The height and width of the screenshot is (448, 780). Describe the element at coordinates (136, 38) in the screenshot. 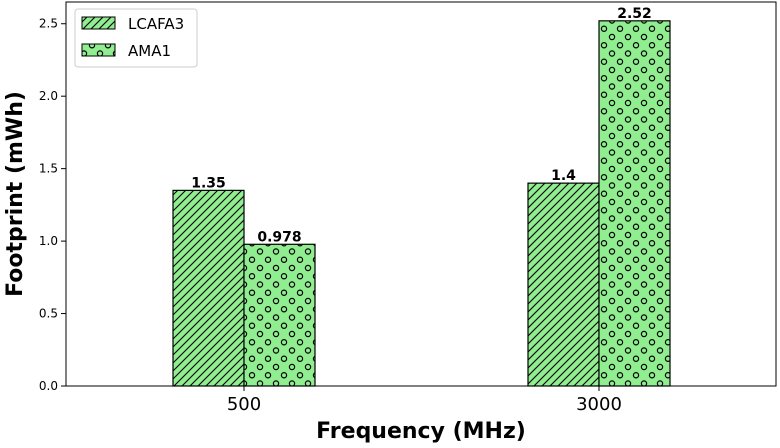

I see `legend: LCAFA3 AMA1` at that location.